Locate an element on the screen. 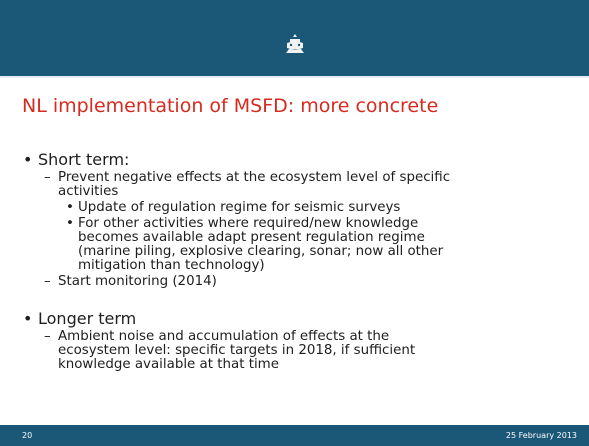 This screenshot has height=446, width=589. bullet-text: mitigation than technology) is located at coordinates (171, 265).